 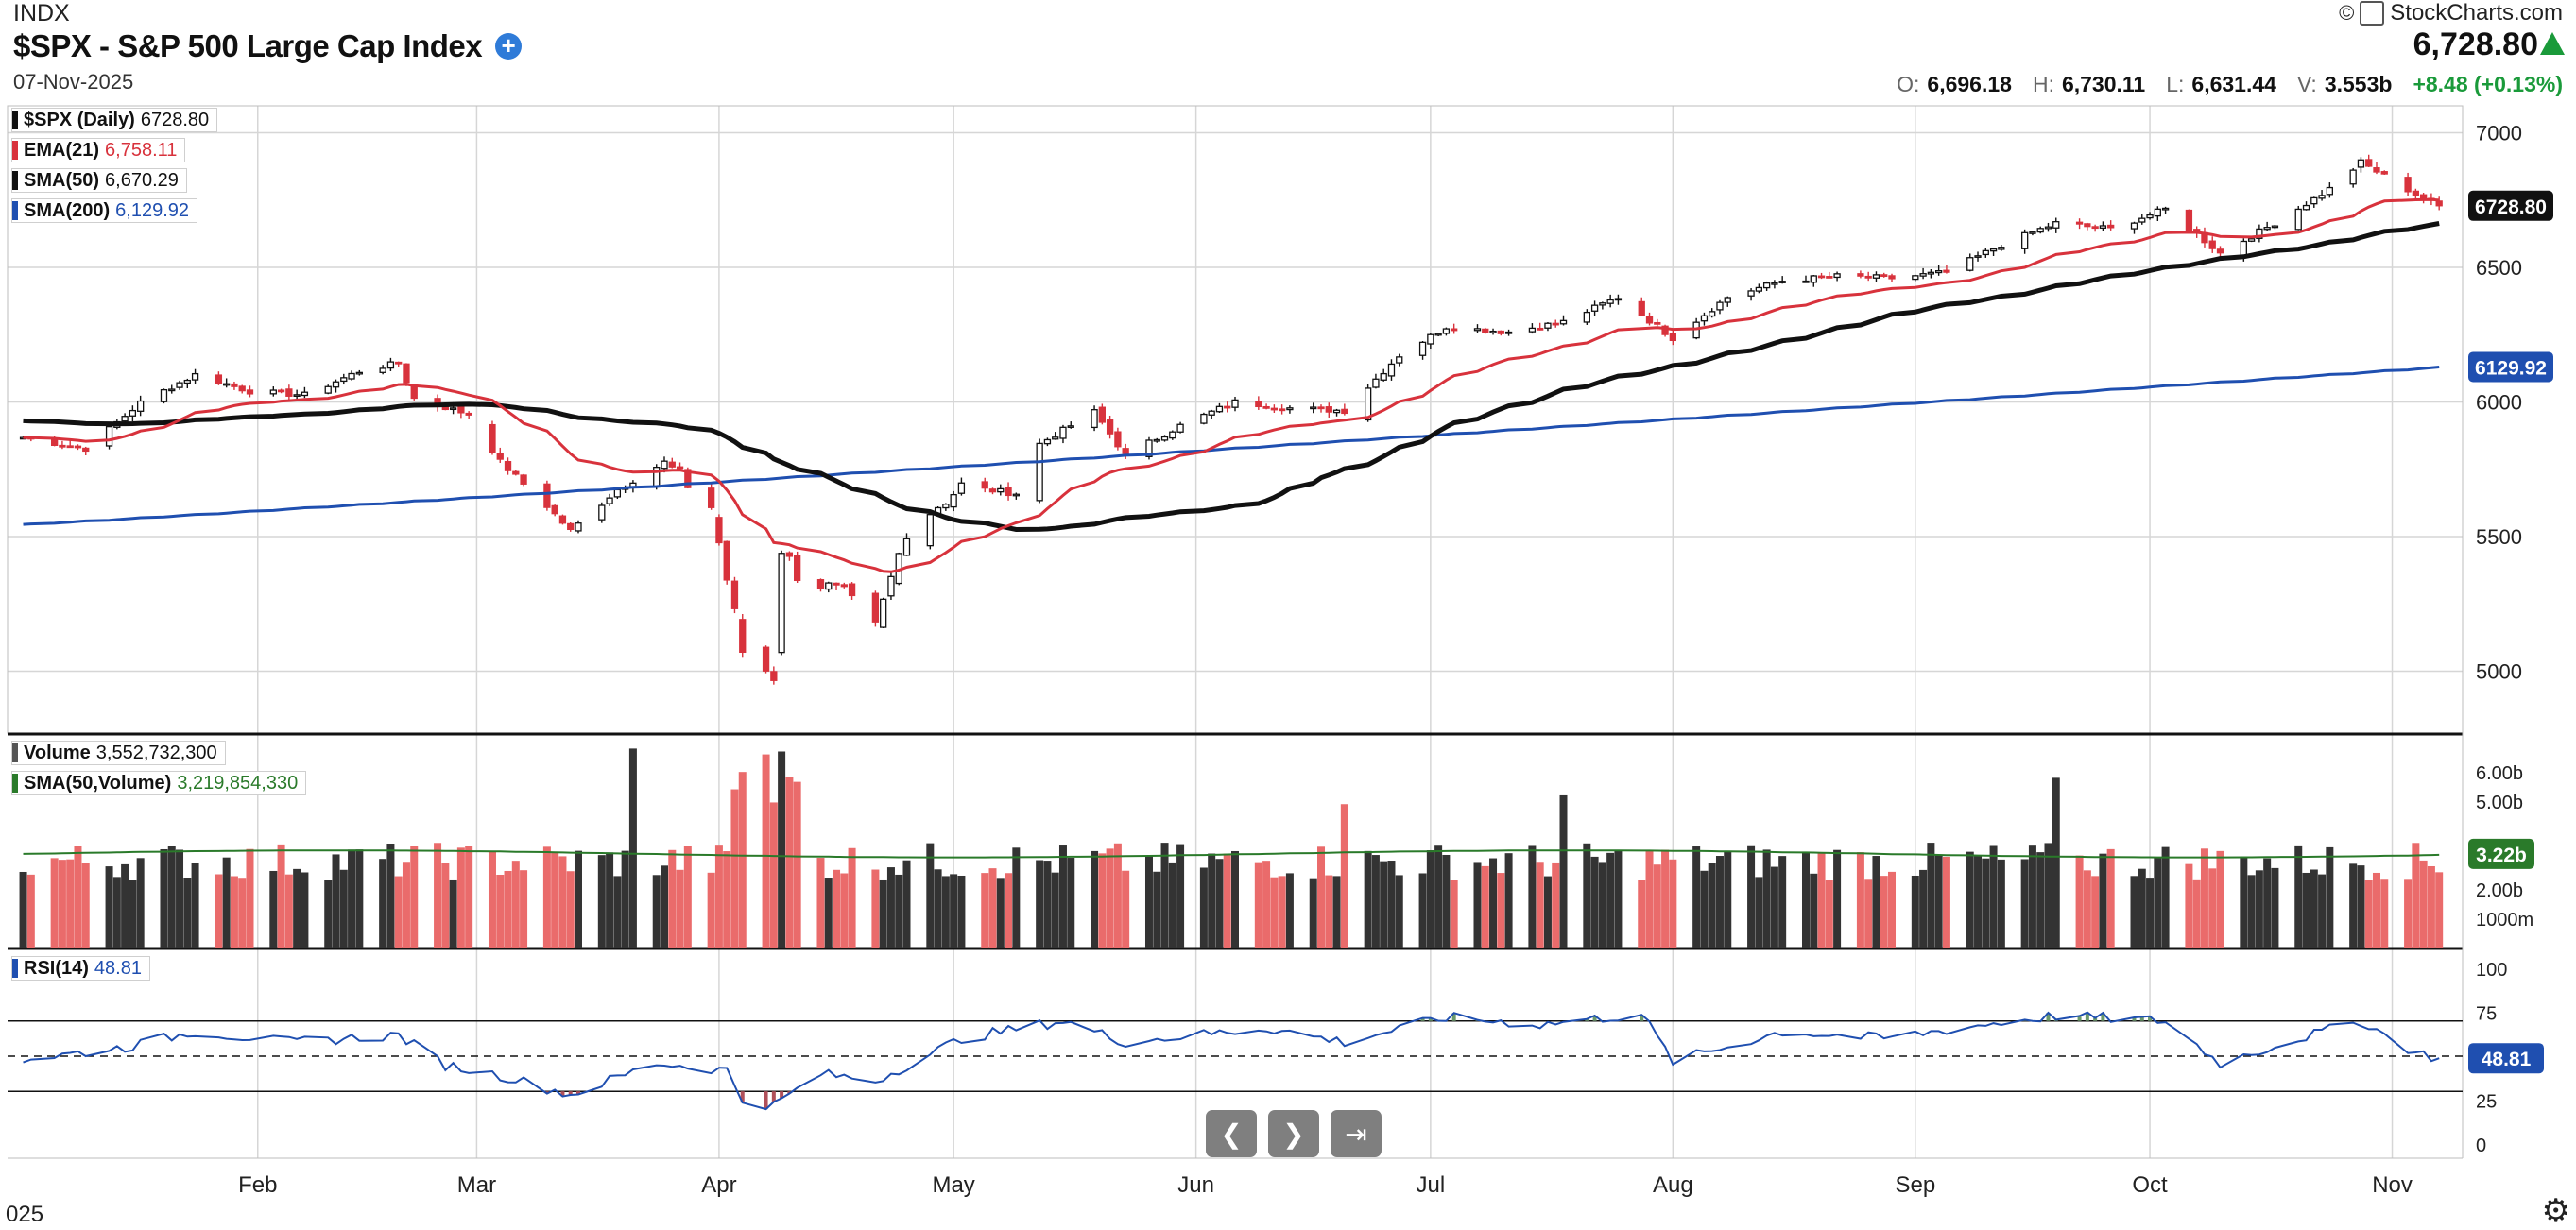 What do you see at coordinates (2499, 774) in the screenshot?
I see `volume-y-tick-label: 6.00b` at bounding box center [2499, 774].